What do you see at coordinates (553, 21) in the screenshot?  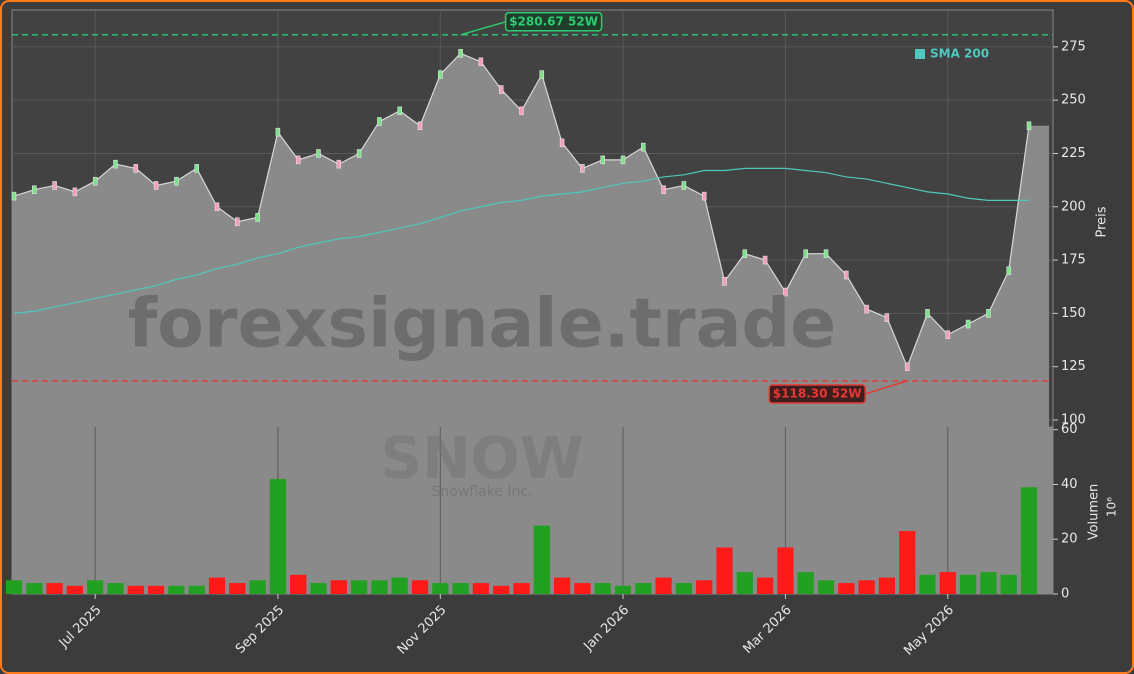 I see `annotation-label: $280.67 52W` at bounding box center [553, 21].